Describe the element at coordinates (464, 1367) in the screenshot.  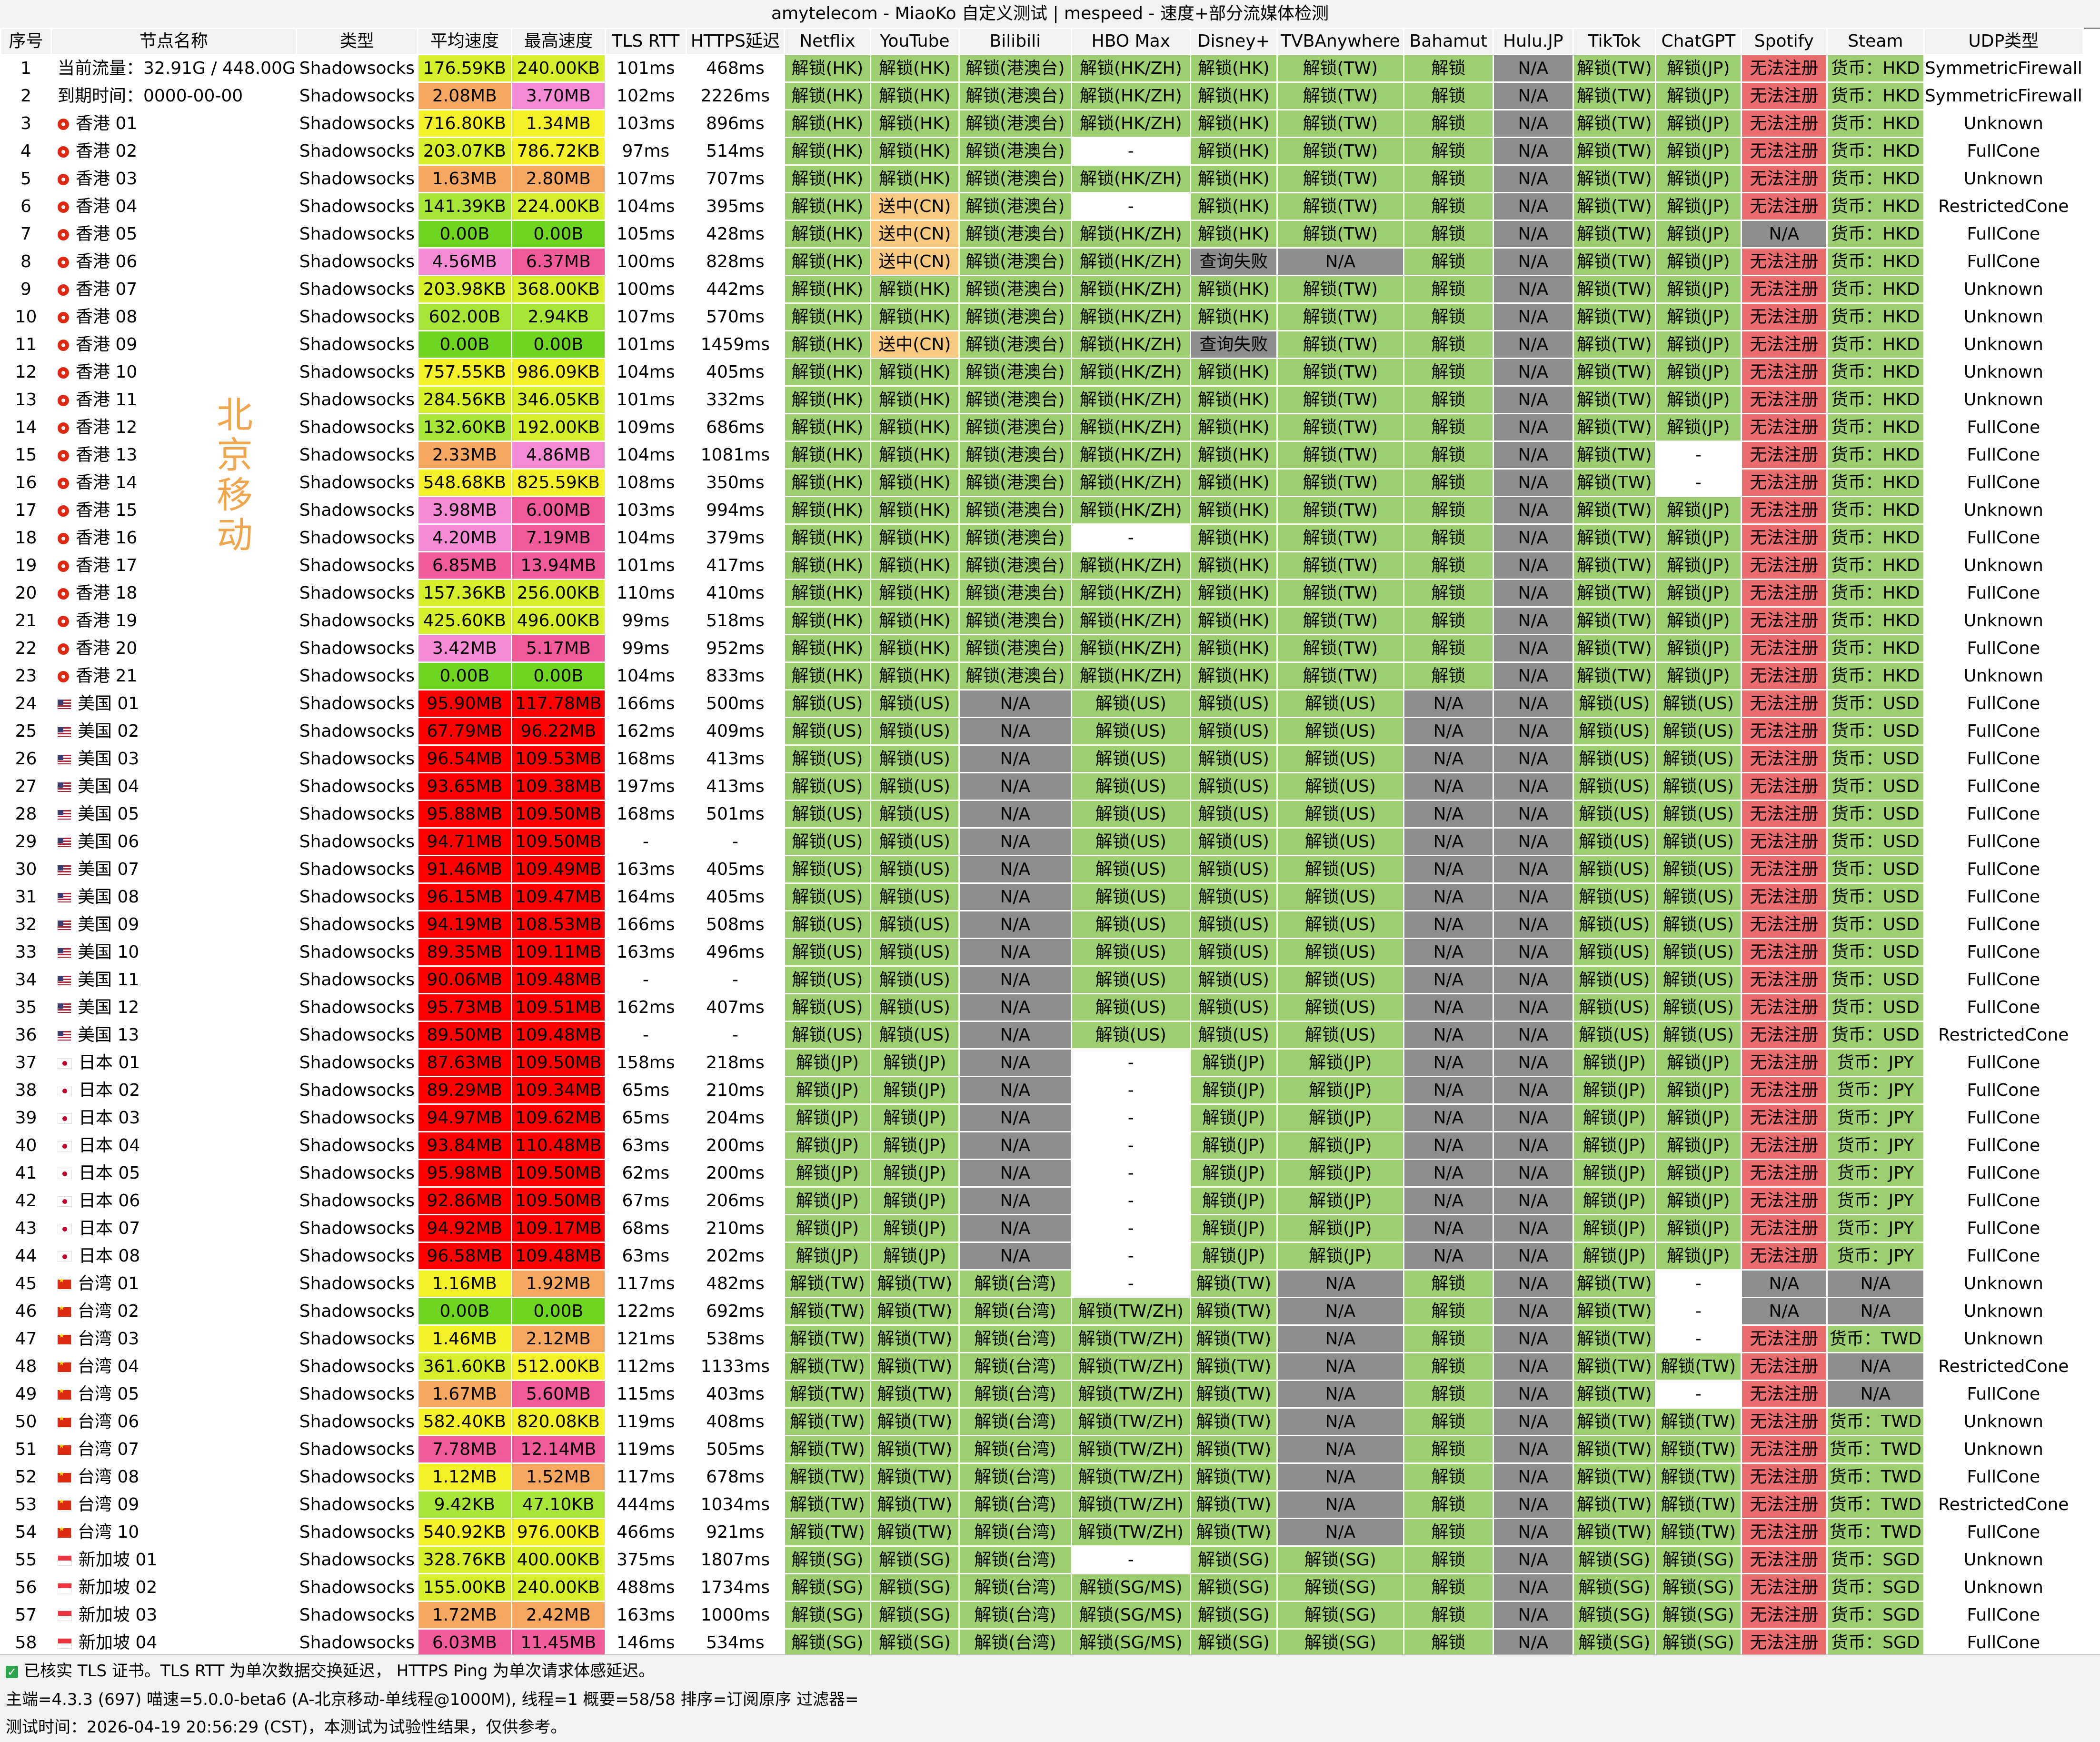
I see `avg-cell: 361.60KB` at that location.